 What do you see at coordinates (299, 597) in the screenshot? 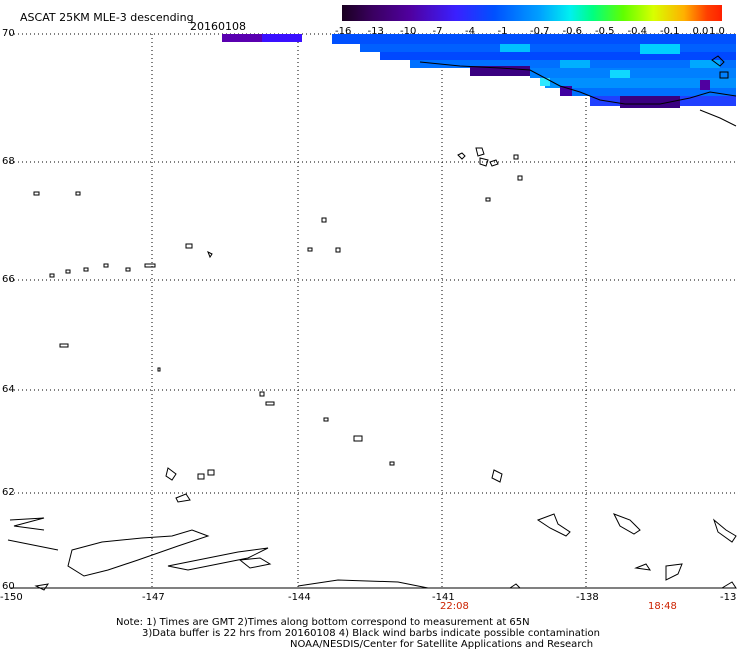
I see `lon-label-144: -144` at bounding box center [299, 597].